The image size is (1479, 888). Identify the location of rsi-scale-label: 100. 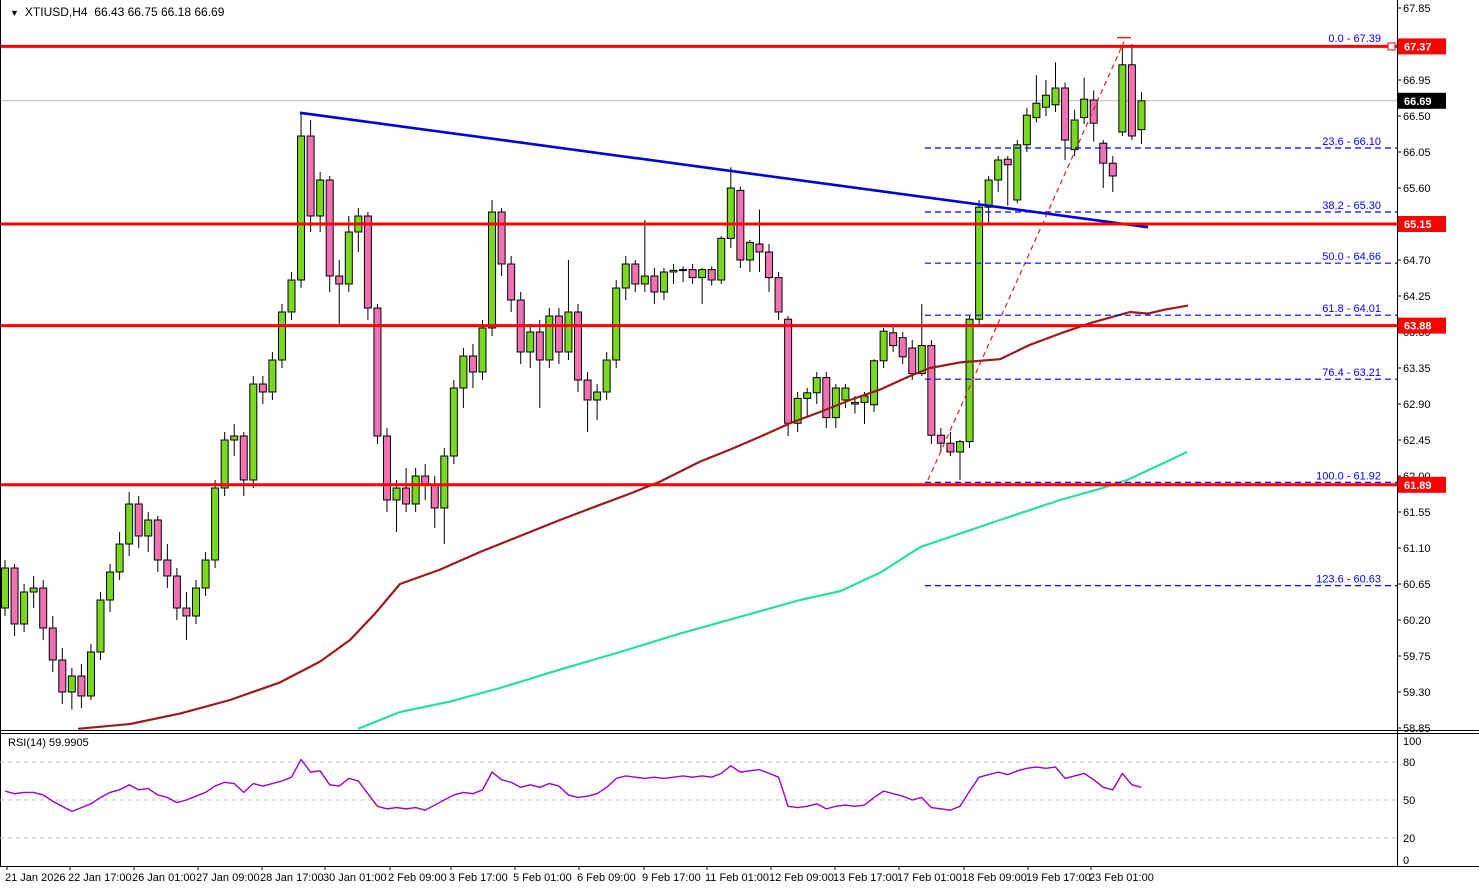
(1412, 742).